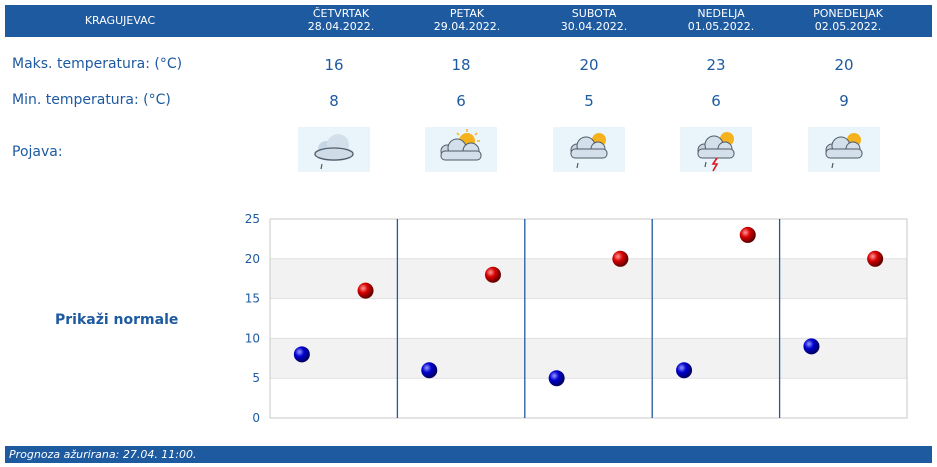 The height and width of the screenshot is (467, 937). What do you see at coordinates (91, 100) in the screenshot?
I see `min-temp-label: Min. temperatura: (°C)` at bounding box center [91, 100].